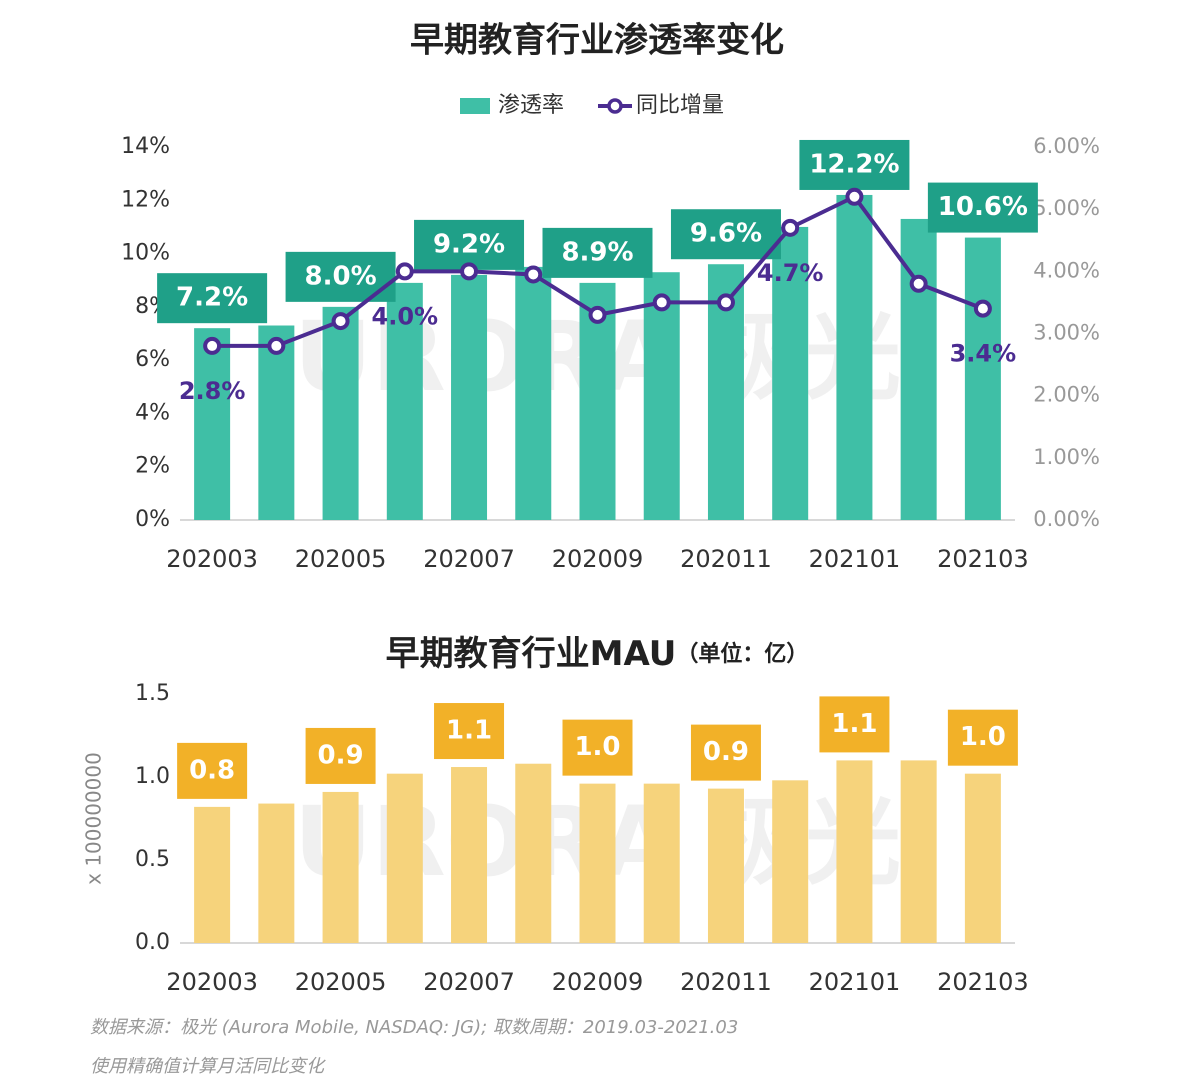 The image size is (1194, 1084). What do you see at coordinates (152, 942) in the screenshot?
I see `y-tick-label: 0.0` at bounding box center [152, 942].